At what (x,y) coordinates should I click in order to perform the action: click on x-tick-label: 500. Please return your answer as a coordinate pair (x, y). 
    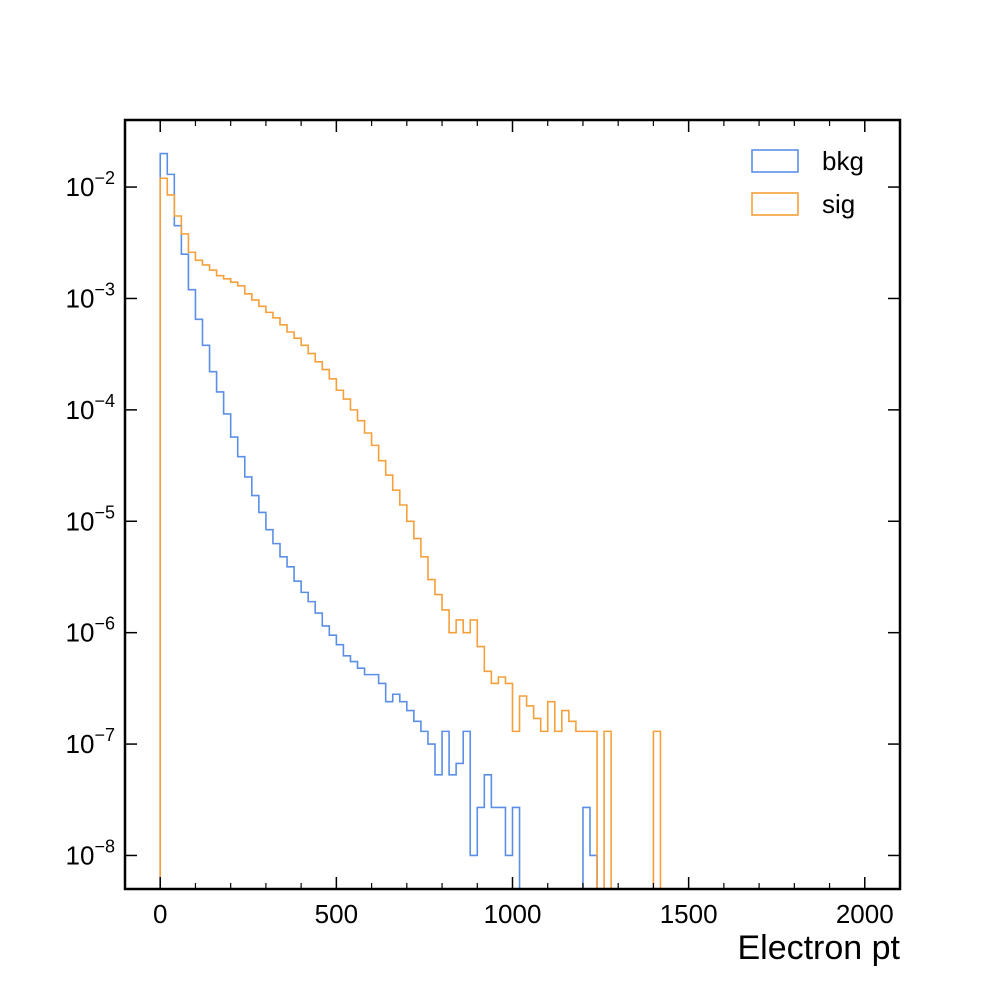
    Looking at the image, I should click on (336, 914).